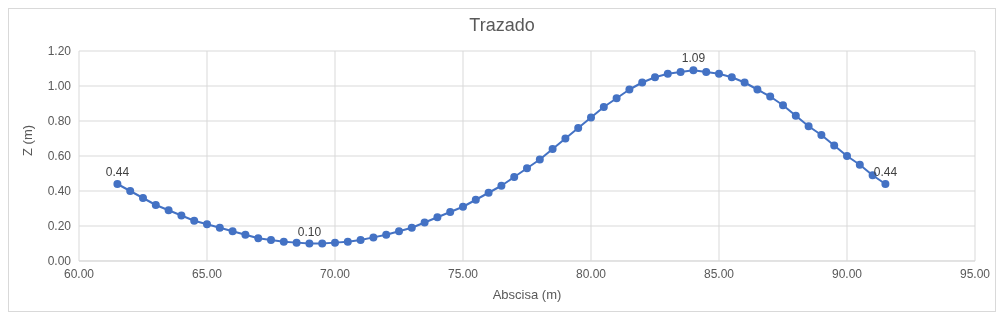 This screenshot has width=1004, height=320. Describe the element at coordinates (59, 86) in the screenshot. I see `y-tick-label: 1.00` at that location.